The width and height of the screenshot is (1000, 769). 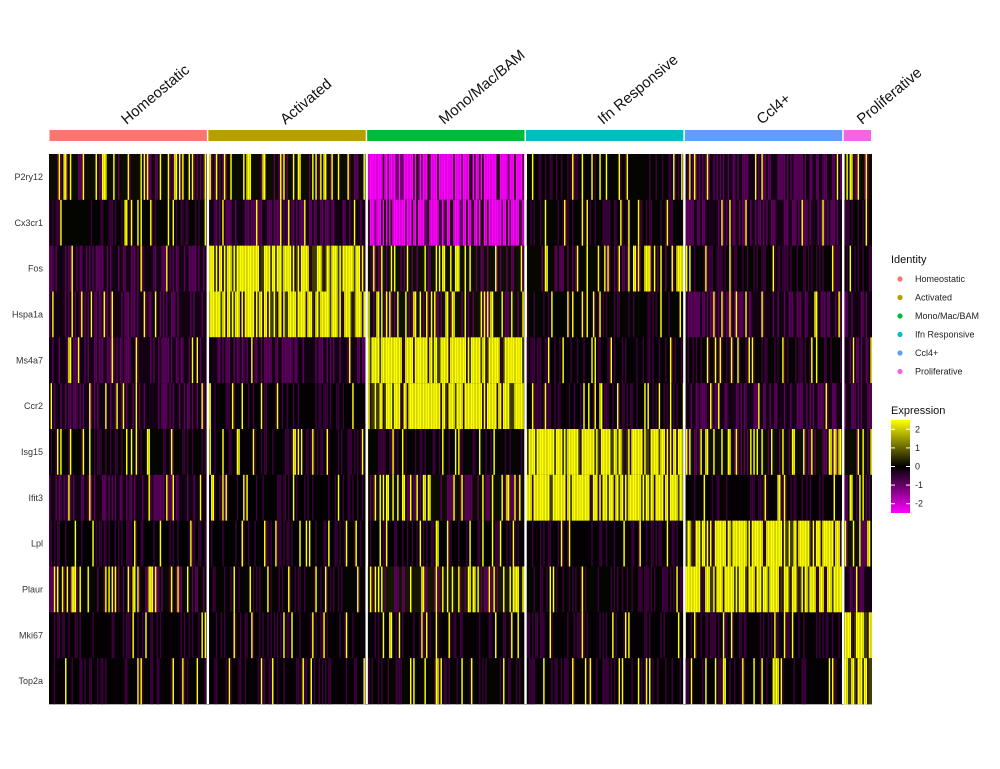 I want to click on identity-legend-swatch, so click(x=900, y=371).